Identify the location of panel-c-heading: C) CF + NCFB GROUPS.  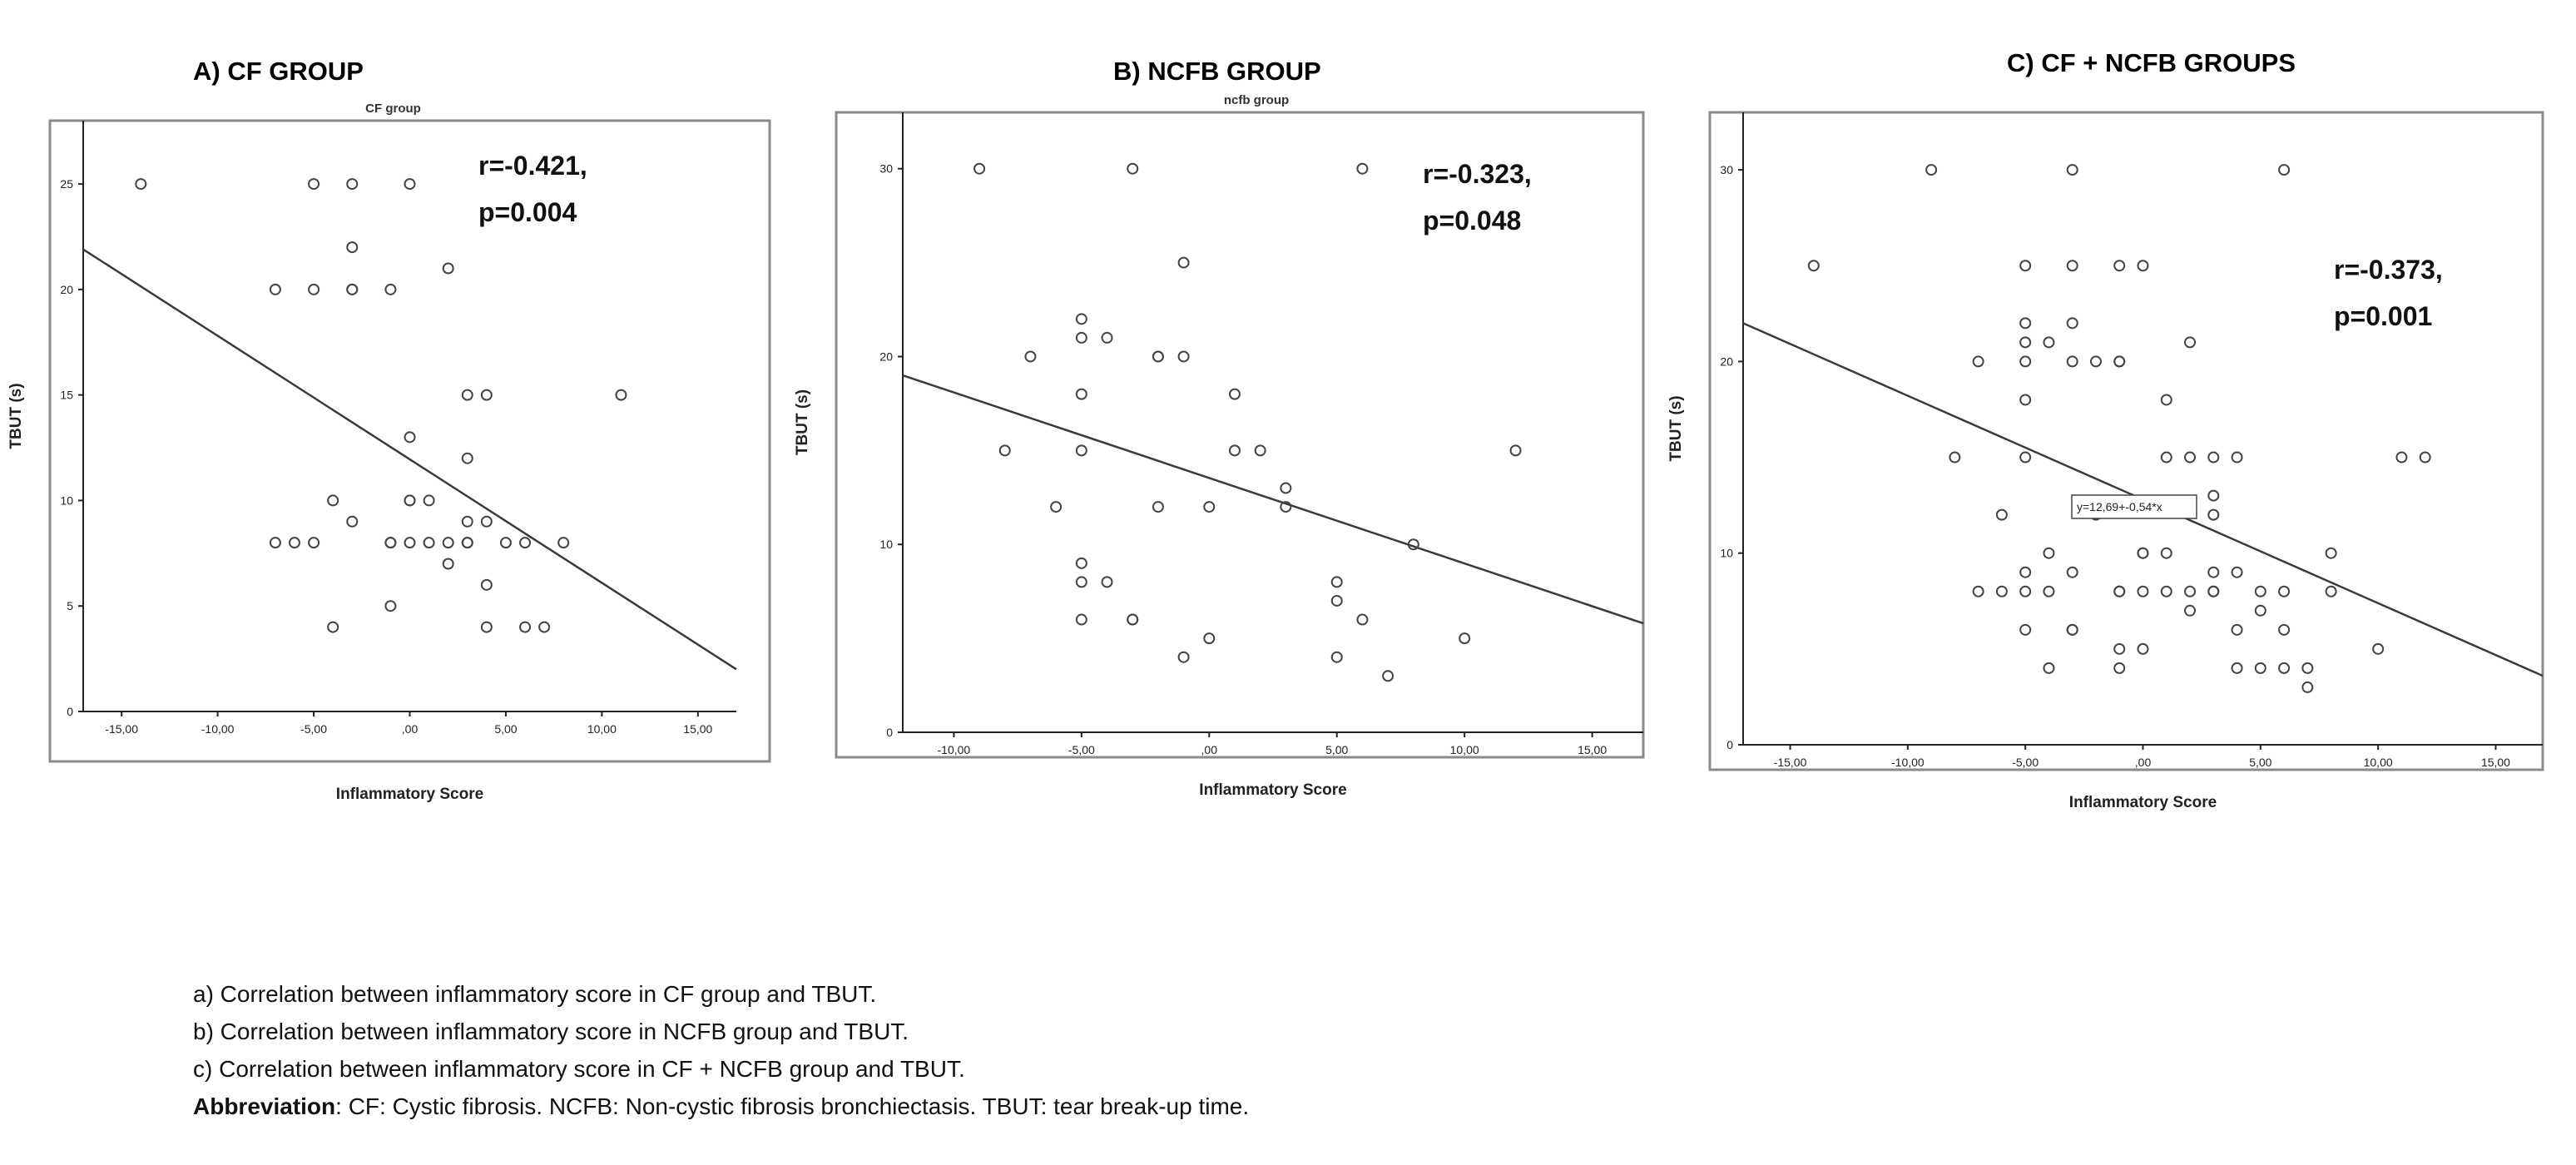
(2152, 63).